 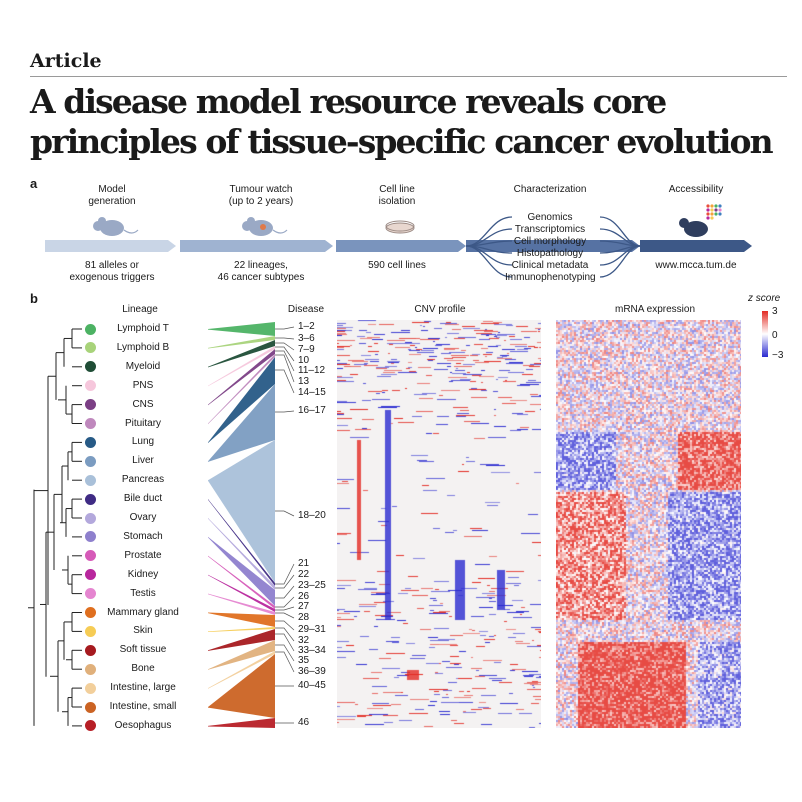 I want to click on lineage-label: Myeloid, so click(x=143, y=366).